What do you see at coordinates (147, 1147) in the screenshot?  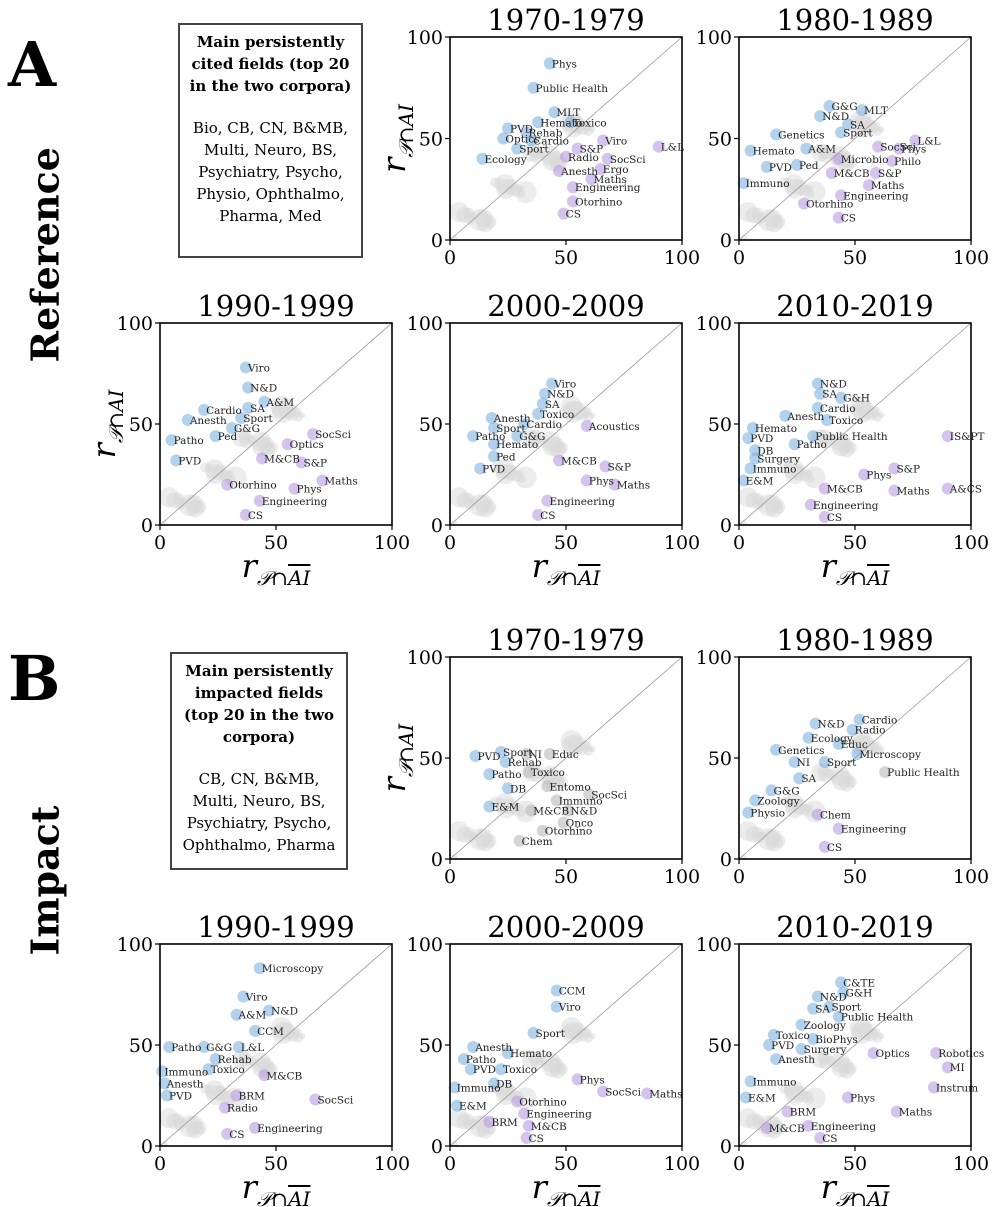 I see `y-tick-label: 0` at bounding box center [147, 1147].